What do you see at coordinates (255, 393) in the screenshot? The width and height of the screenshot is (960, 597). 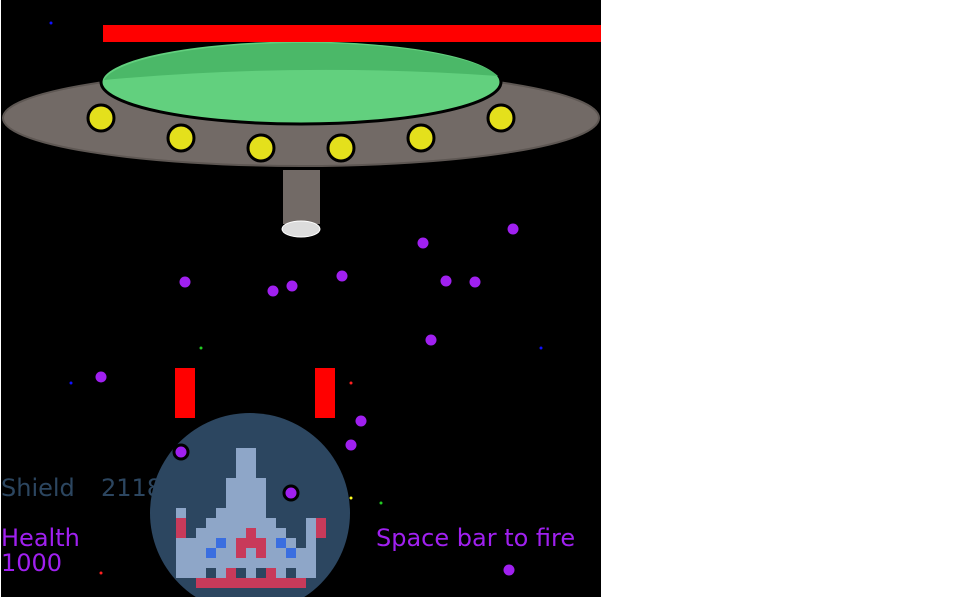 I see `player-lasers` at bounding box center [255, 393].